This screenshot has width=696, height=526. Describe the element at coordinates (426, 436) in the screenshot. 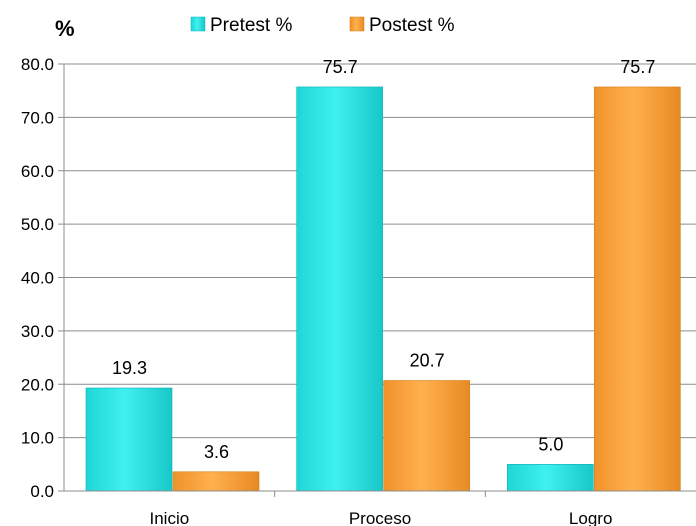

I see `bar-postest-proceso` at that location.